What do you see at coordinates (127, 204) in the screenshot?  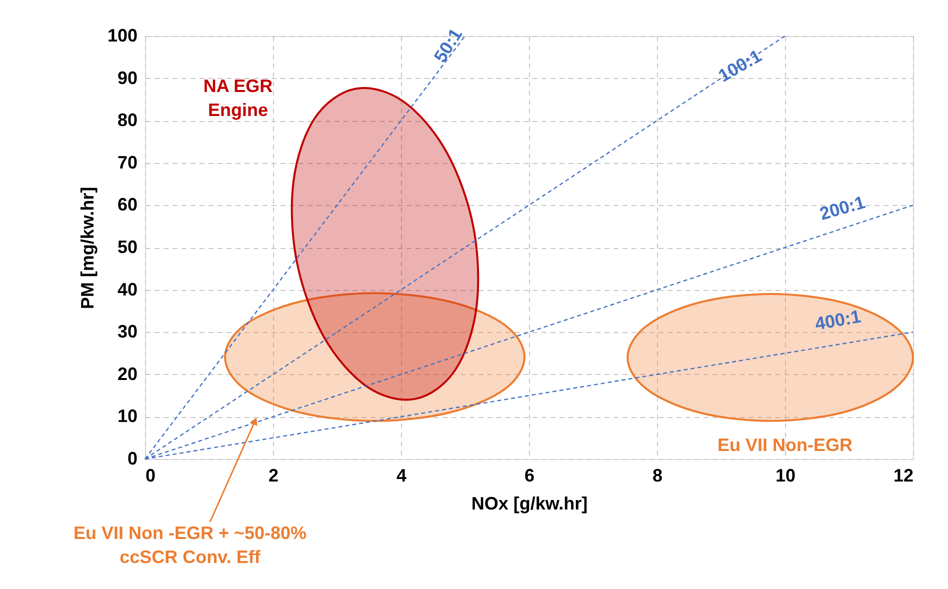 I see `y-tick-label: 60` at bounding box center [127, 204].